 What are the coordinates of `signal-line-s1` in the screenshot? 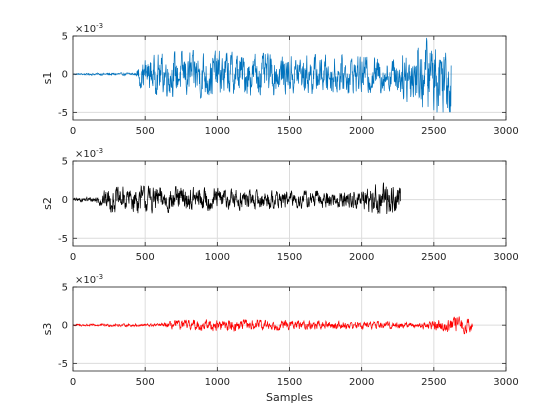 It's located at (262, 75).